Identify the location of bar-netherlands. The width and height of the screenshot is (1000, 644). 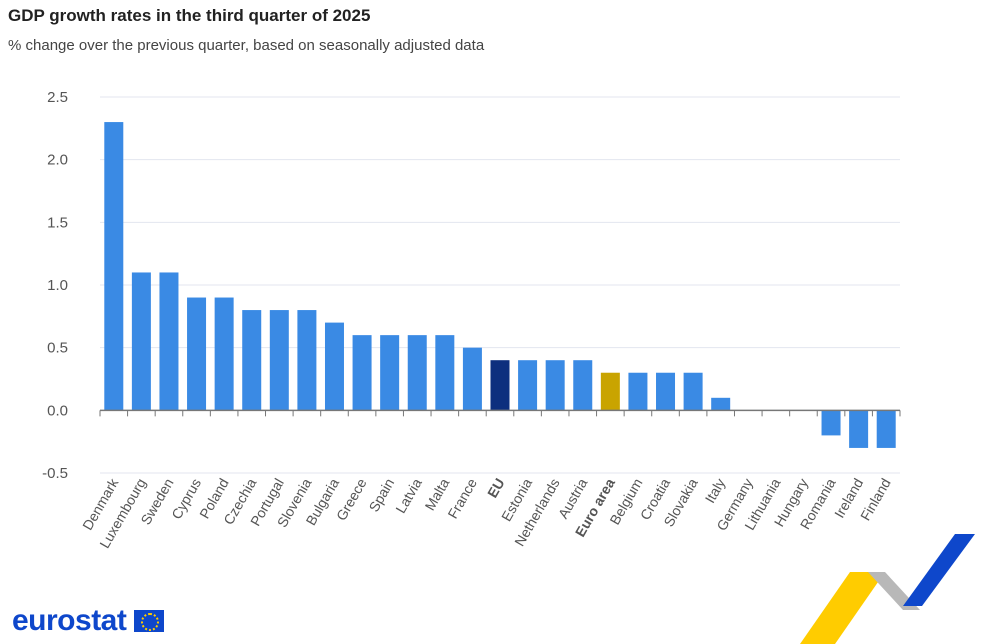
(555, 385).